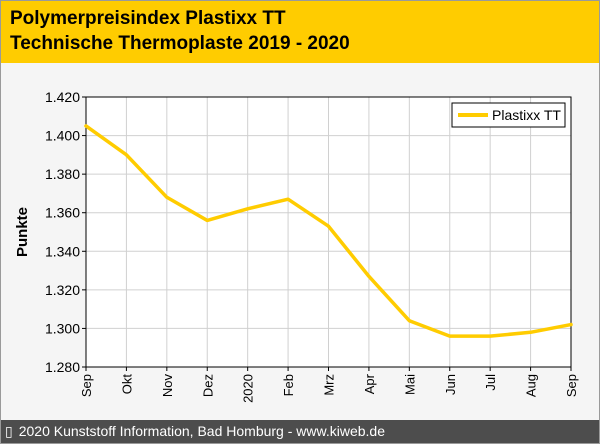  What do you see at coordinates (531, 385) in the screenshot?
I see `x-tick-label: Aug` at bounding box center [531, 385].